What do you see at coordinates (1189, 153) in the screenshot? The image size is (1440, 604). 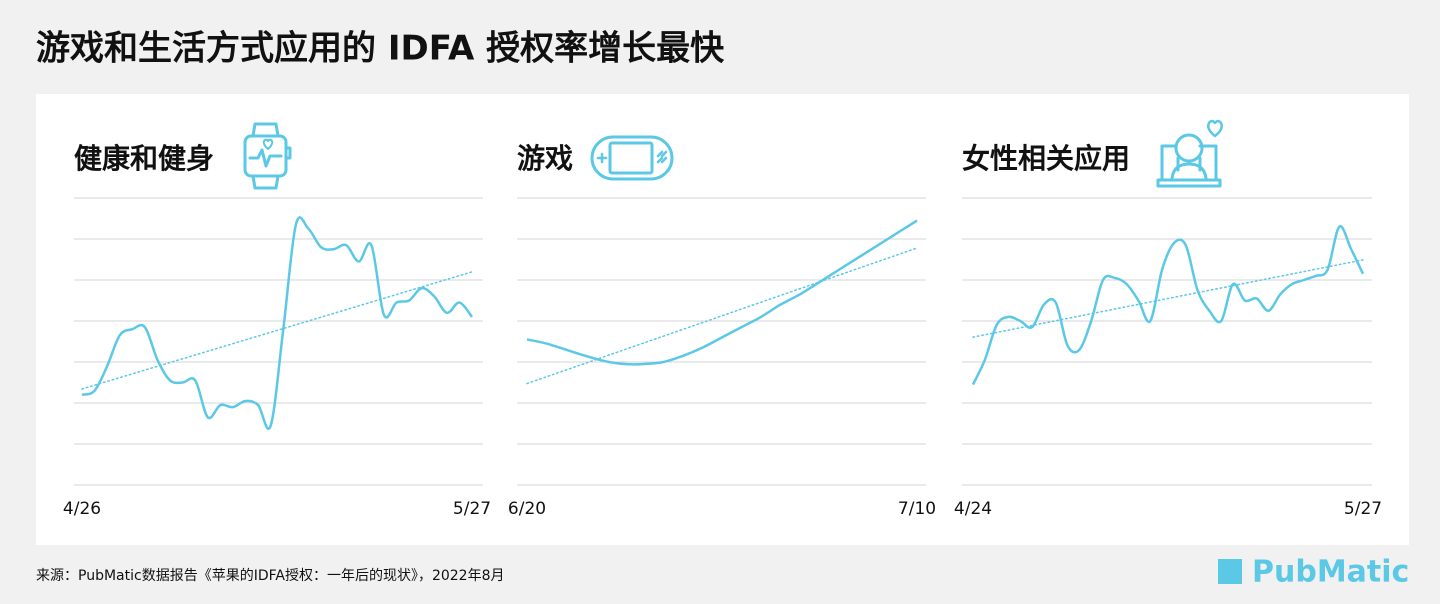 I see `woman-laptop-icon` at bounding box center [1189, 153].